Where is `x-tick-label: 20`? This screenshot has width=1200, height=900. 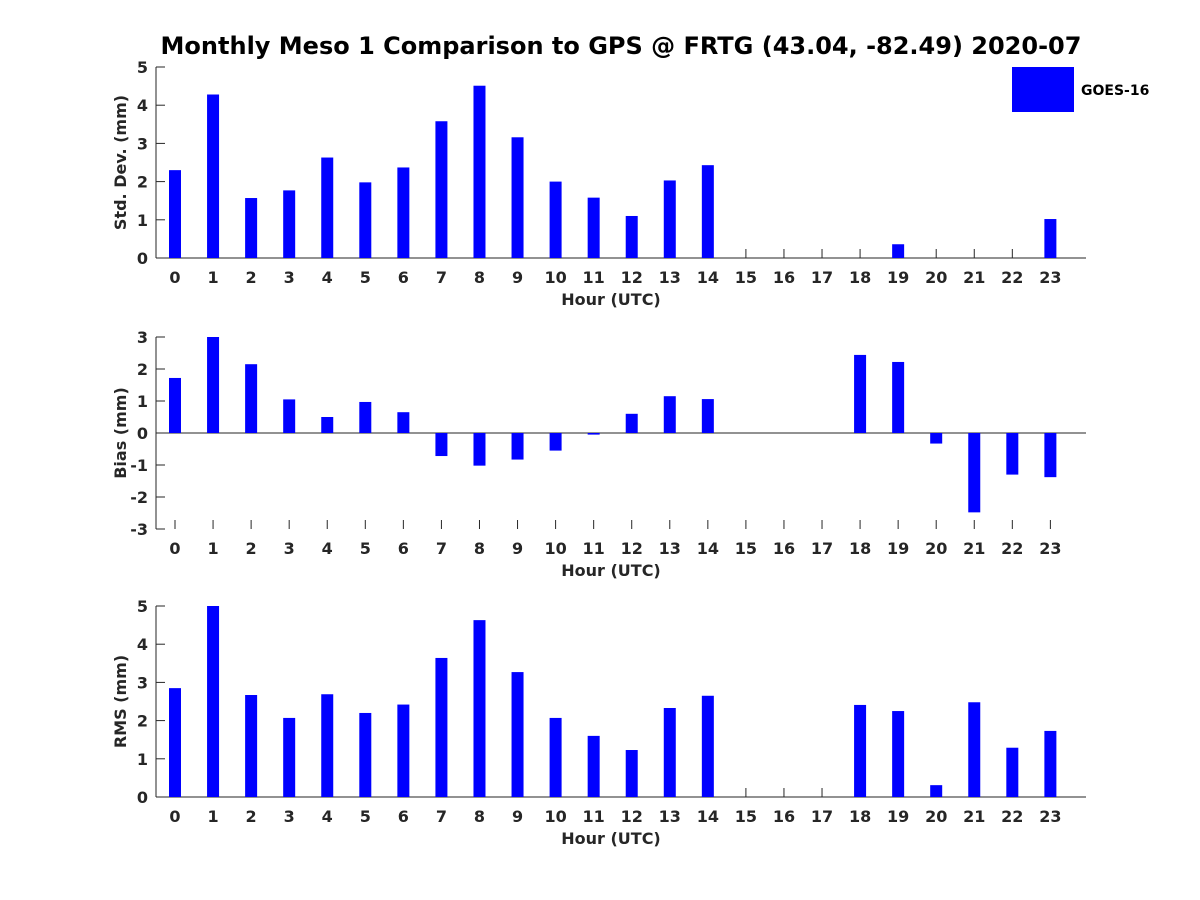
x-tick-label: 20 is located at coordinates (936, 548).